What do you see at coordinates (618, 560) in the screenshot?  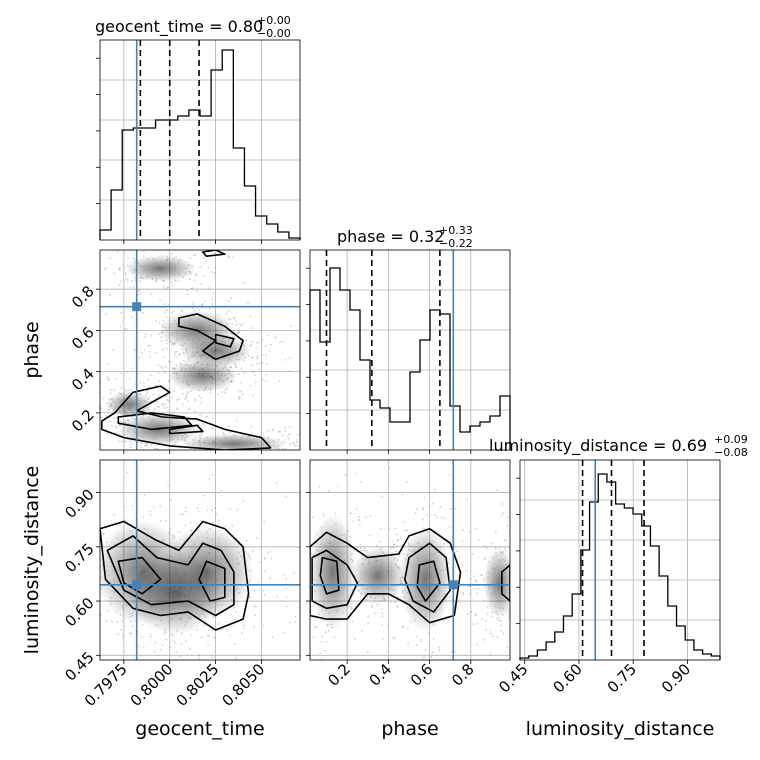 I see `hist-panel-luminosity_distance` at bounding box center [618, 560].